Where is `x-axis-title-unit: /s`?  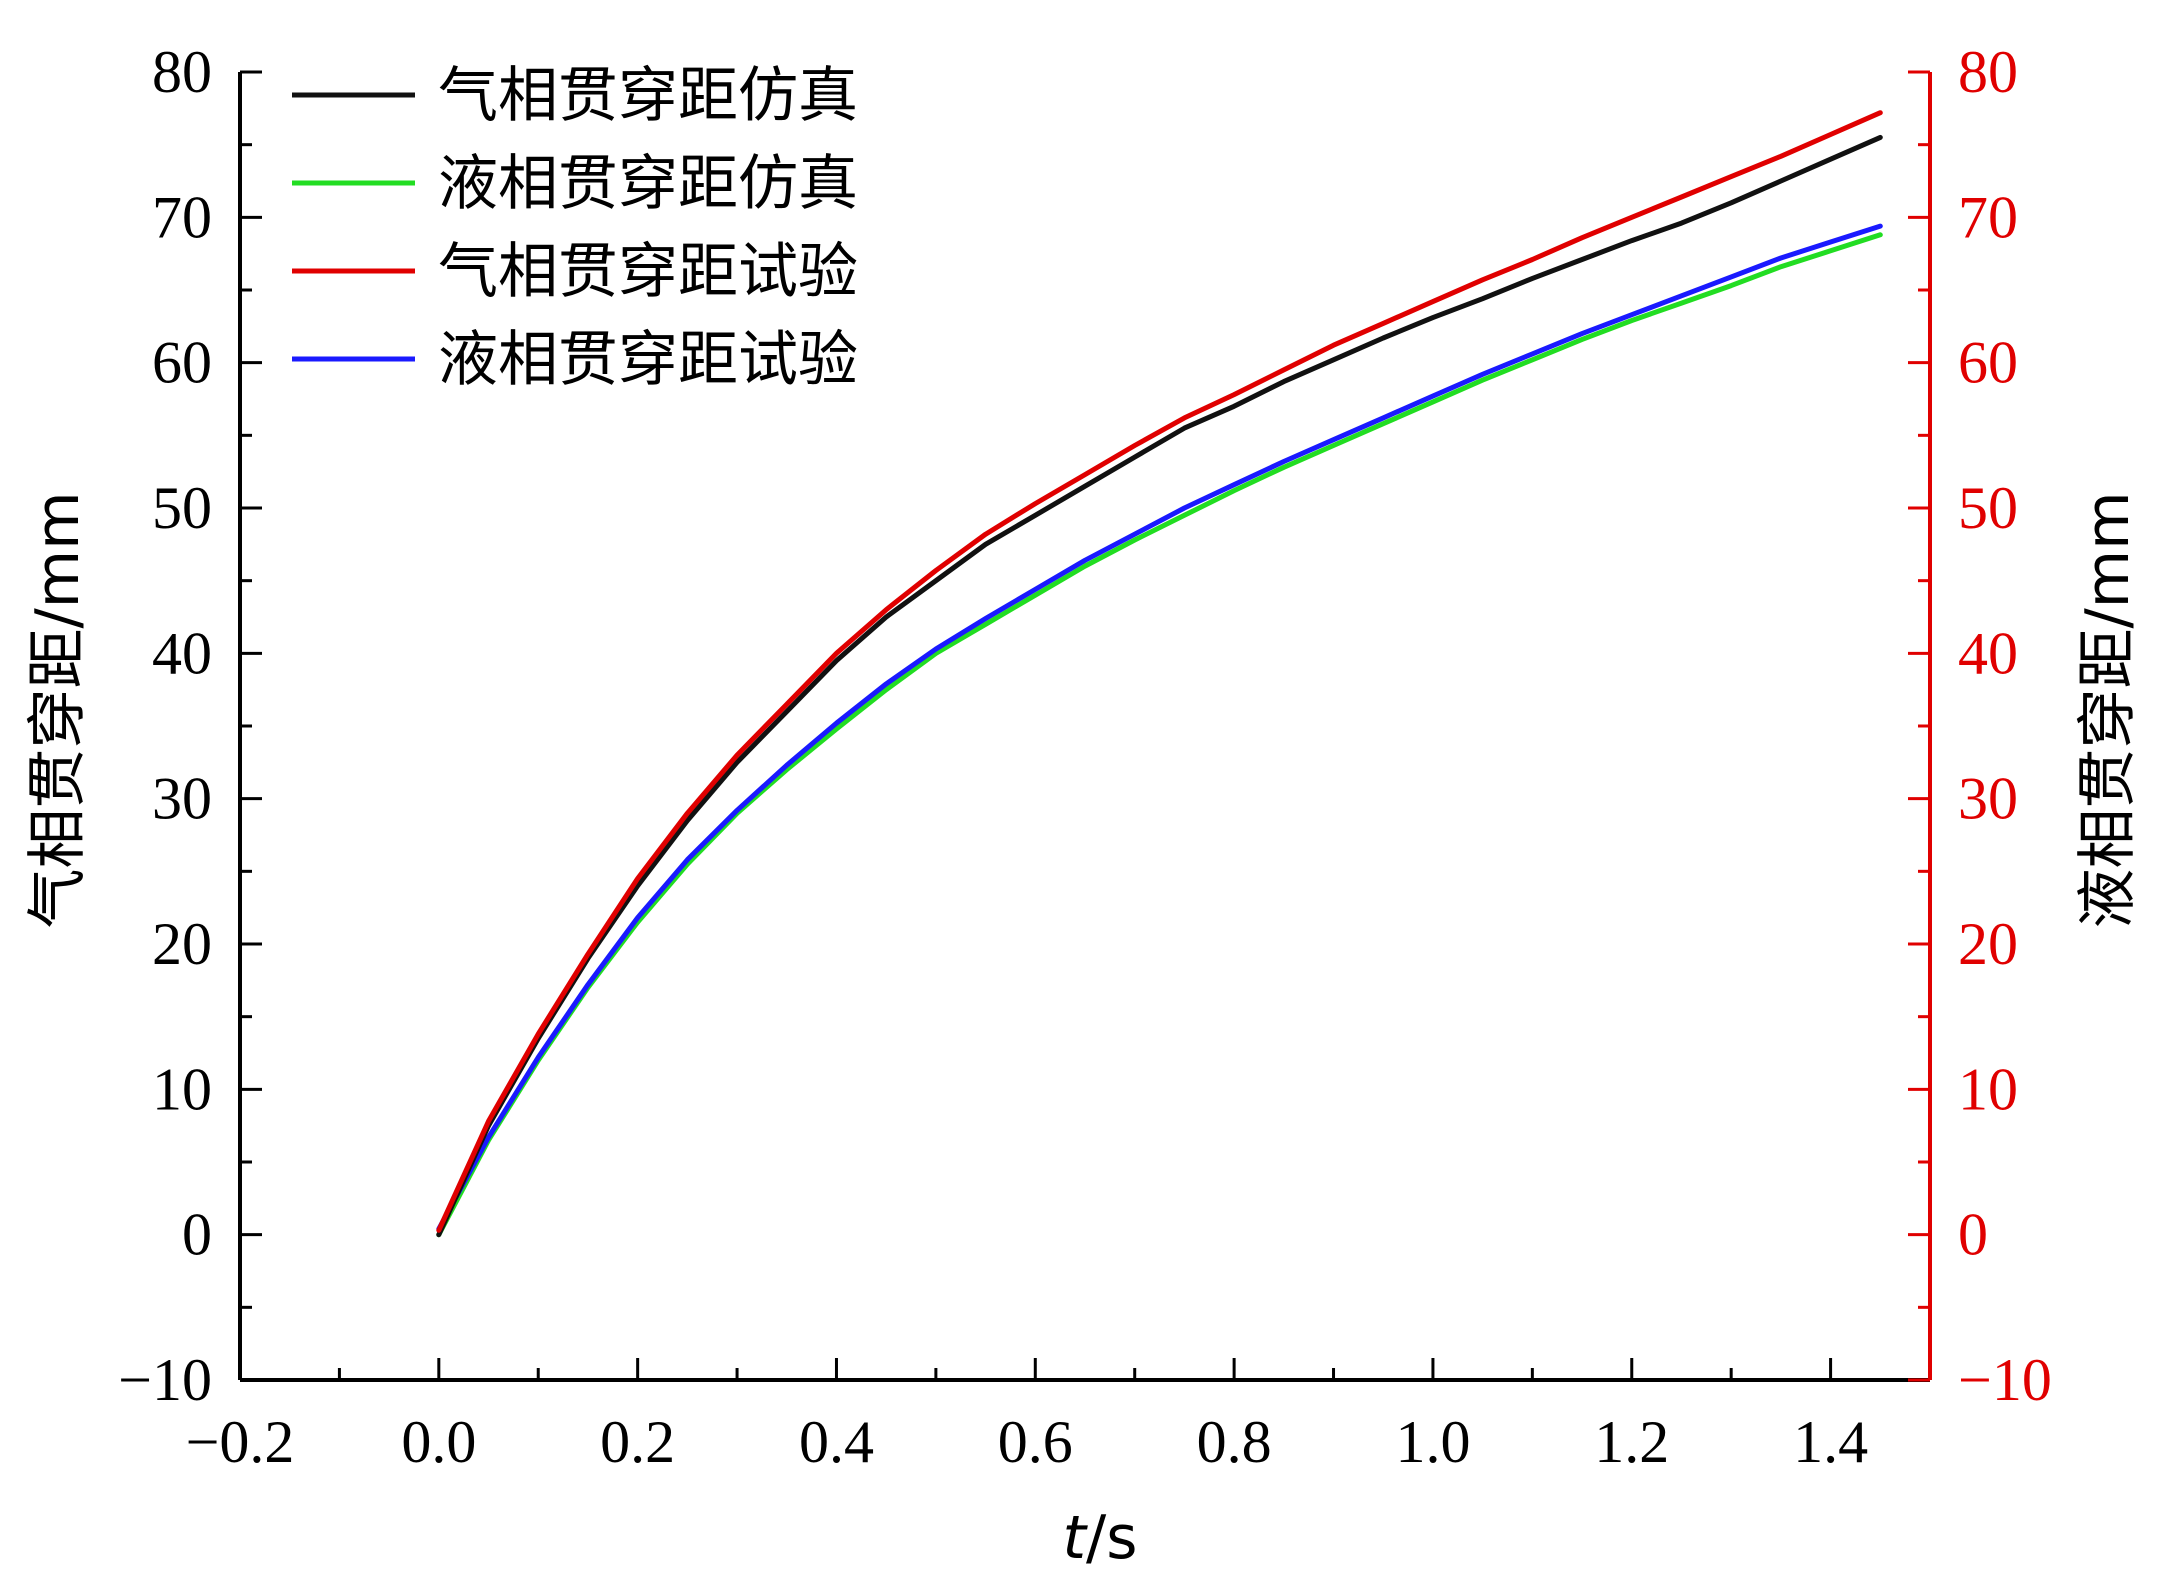 x-axis-title-unit: /s is located at coordinates (1111, 1538).